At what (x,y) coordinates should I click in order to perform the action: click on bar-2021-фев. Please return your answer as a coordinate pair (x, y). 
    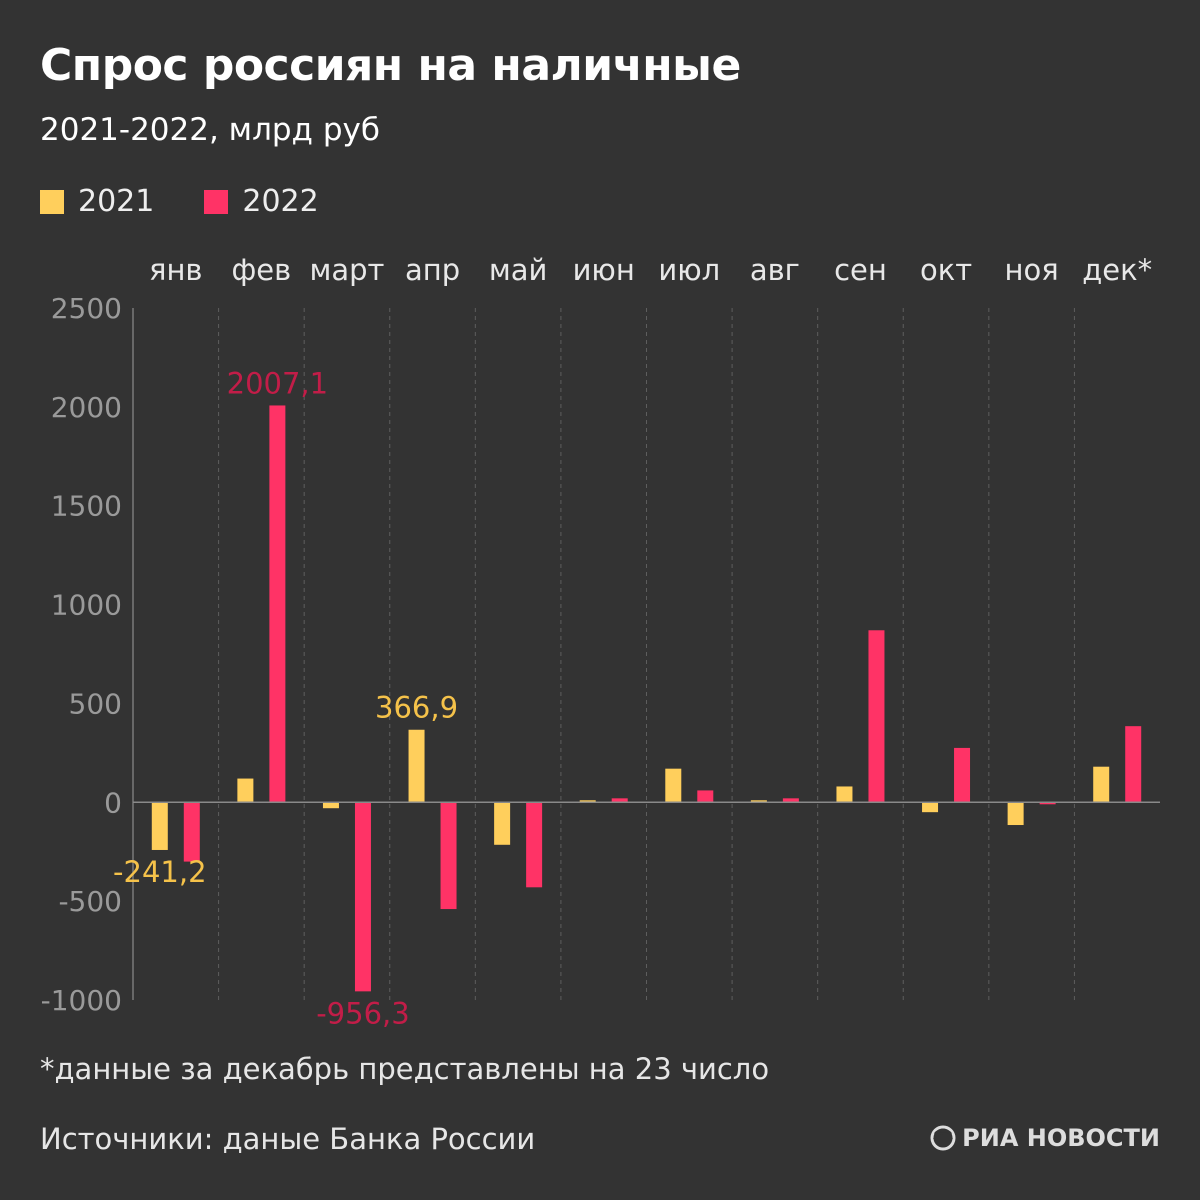
    Looking at the image, I should click on (245, 790).